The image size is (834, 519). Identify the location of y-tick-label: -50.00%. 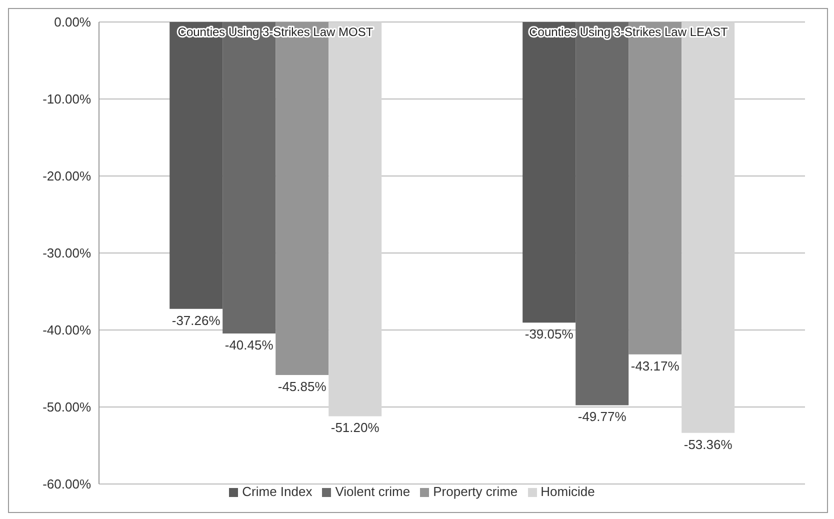
(67, 407).